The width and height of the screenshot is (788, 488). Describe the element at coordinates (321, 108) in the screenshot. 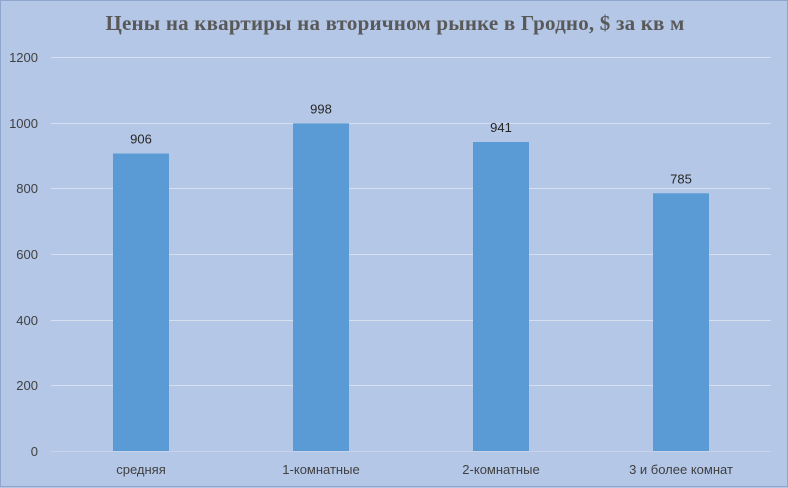

I see `data-label-2: 998` at that location.